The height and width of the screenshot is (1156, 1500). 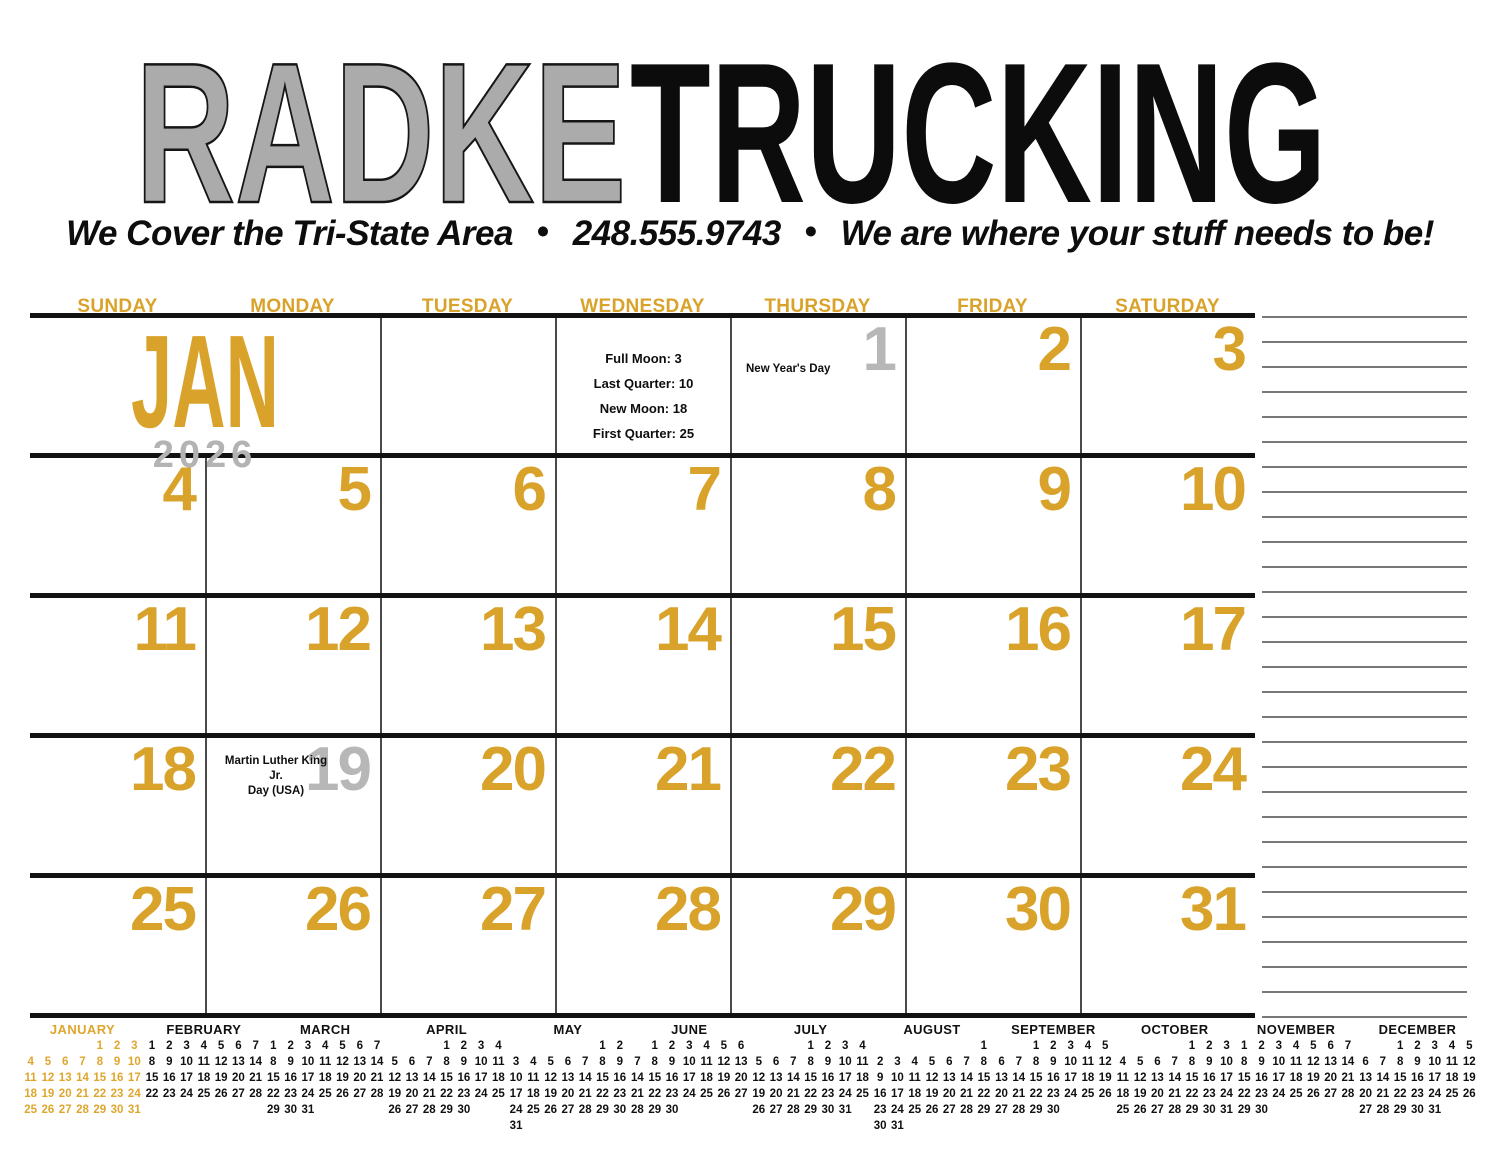 I want to click on mini-week-row: 13 14 15 16 17 18 19, so click(x=1417, y=1078).